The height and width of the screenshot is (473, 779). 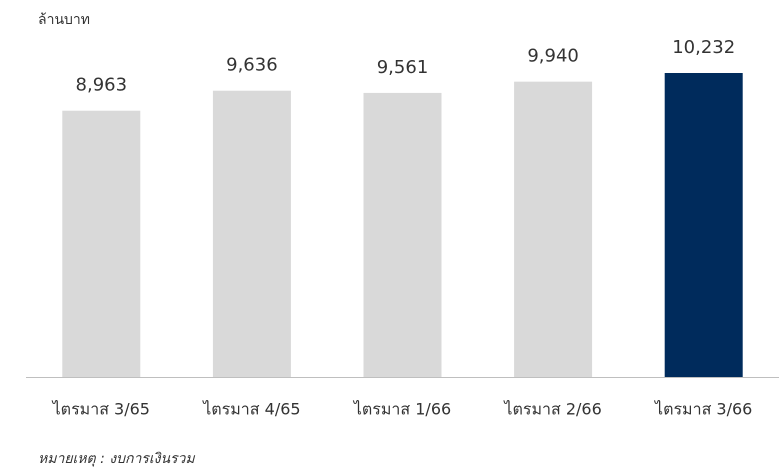 I want to click on data-label: 9,636, so click(x=252, y=65).